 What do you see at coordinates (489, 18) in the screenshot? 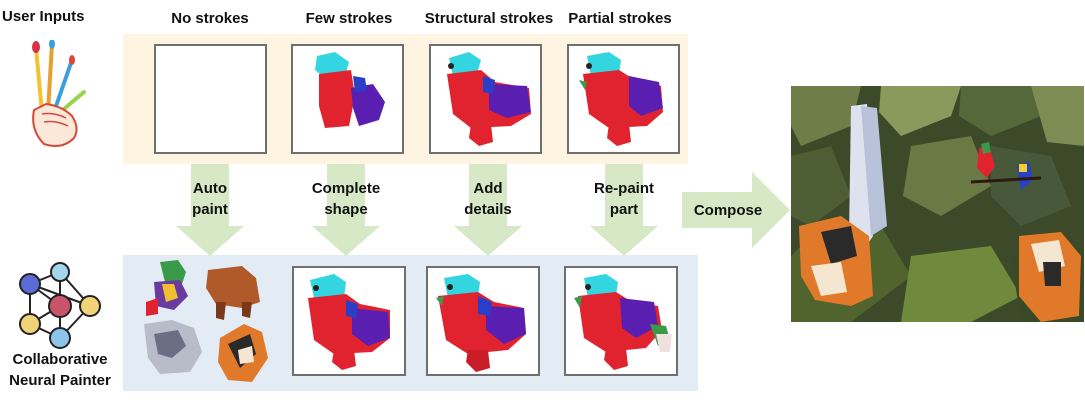
I see `header-structural-strokes: Structural strokes` at bounding box center [489, 18].